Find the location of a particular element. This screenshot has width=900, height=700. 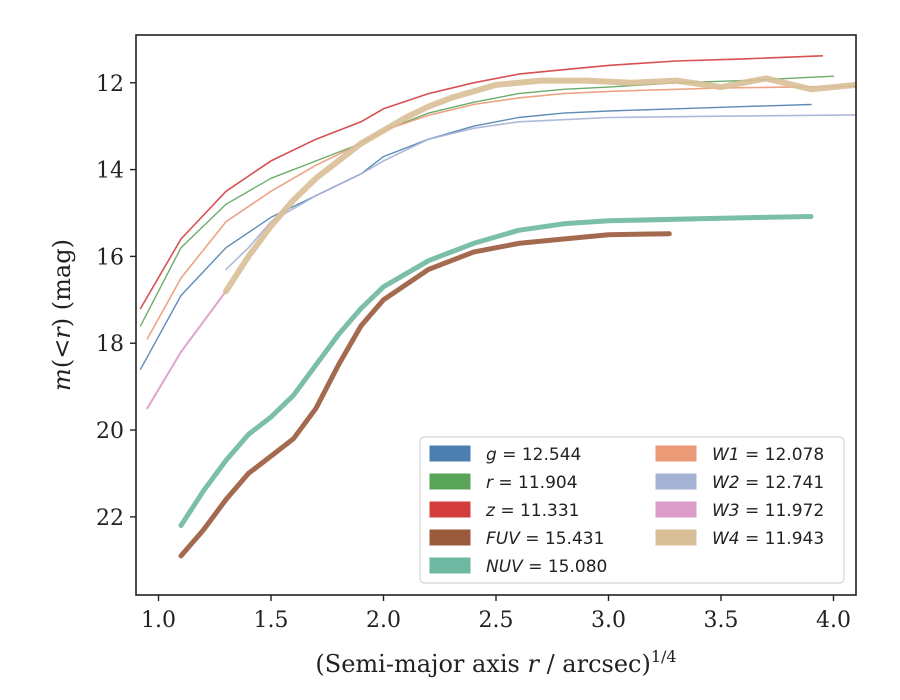

legend-frame is located at coordinates (632, 510).